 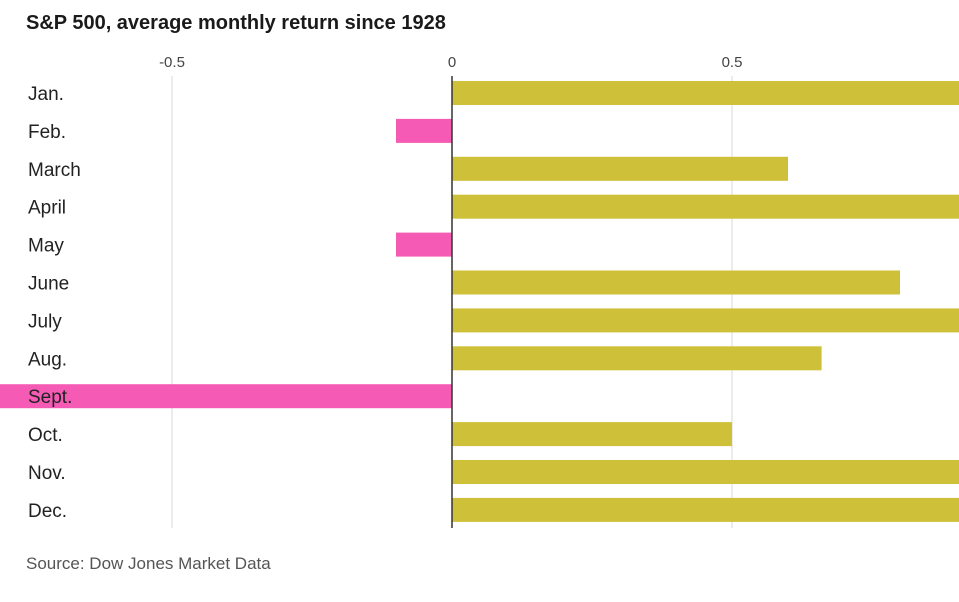 What do you see at coordinates (45, 321) in the screenshot?
I see `category-label: July` at bounding box center [45, 321].